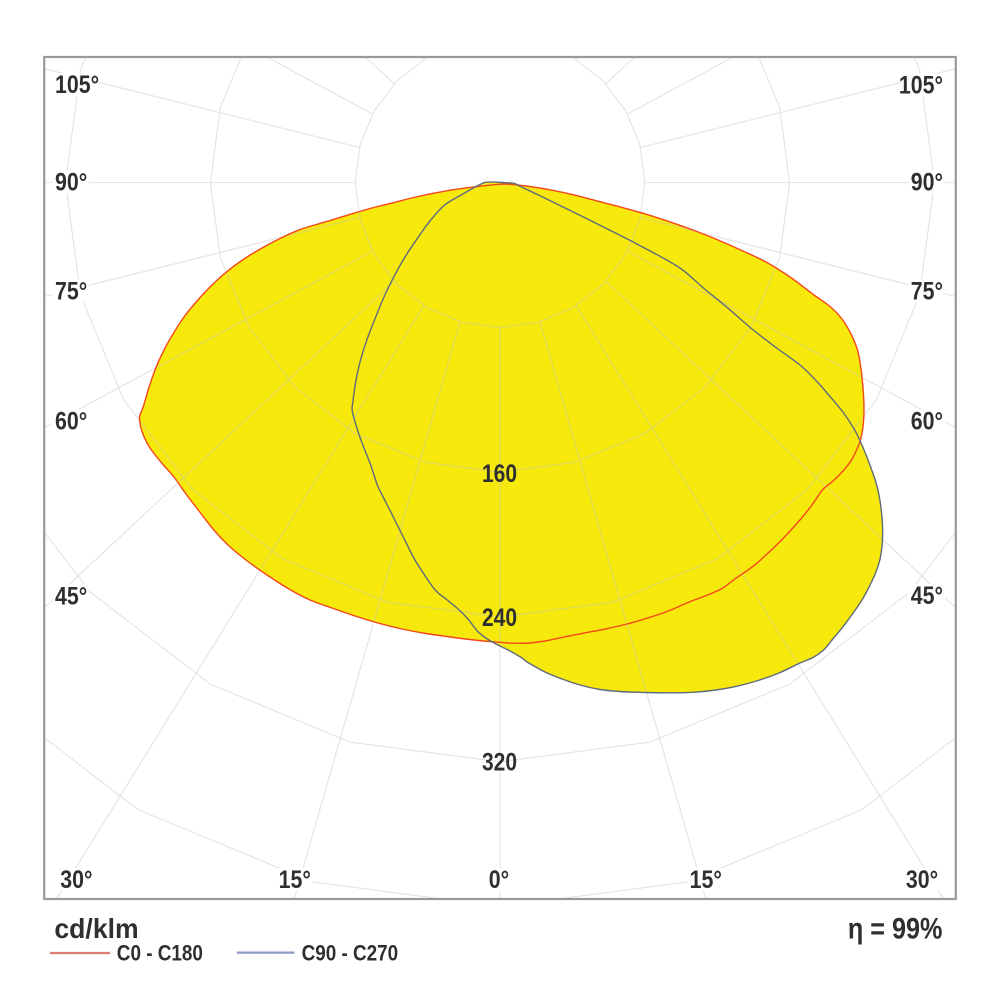  Describe the element at coordinates (499, 473) in the screenshot. I see `svg-text: 160` at that location.